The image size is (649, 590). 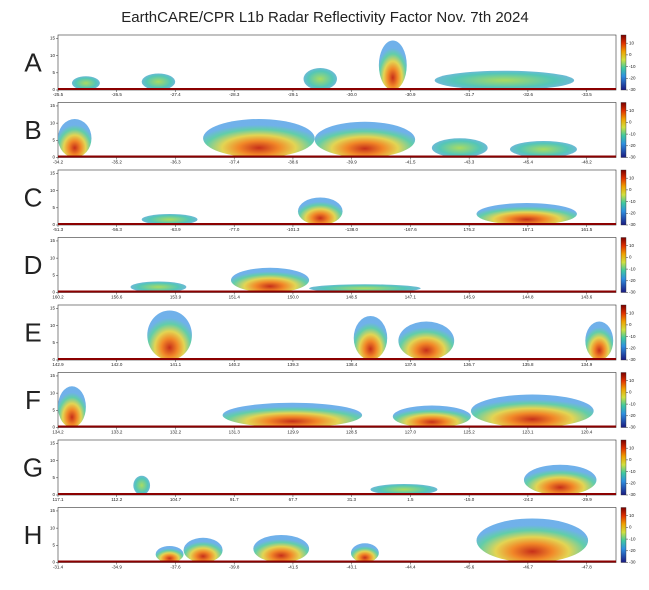 What do you see at coordinates (293, 432) in the screenshot?
I see `x-tick-label: 129.9` at bounding box center [293, 432].